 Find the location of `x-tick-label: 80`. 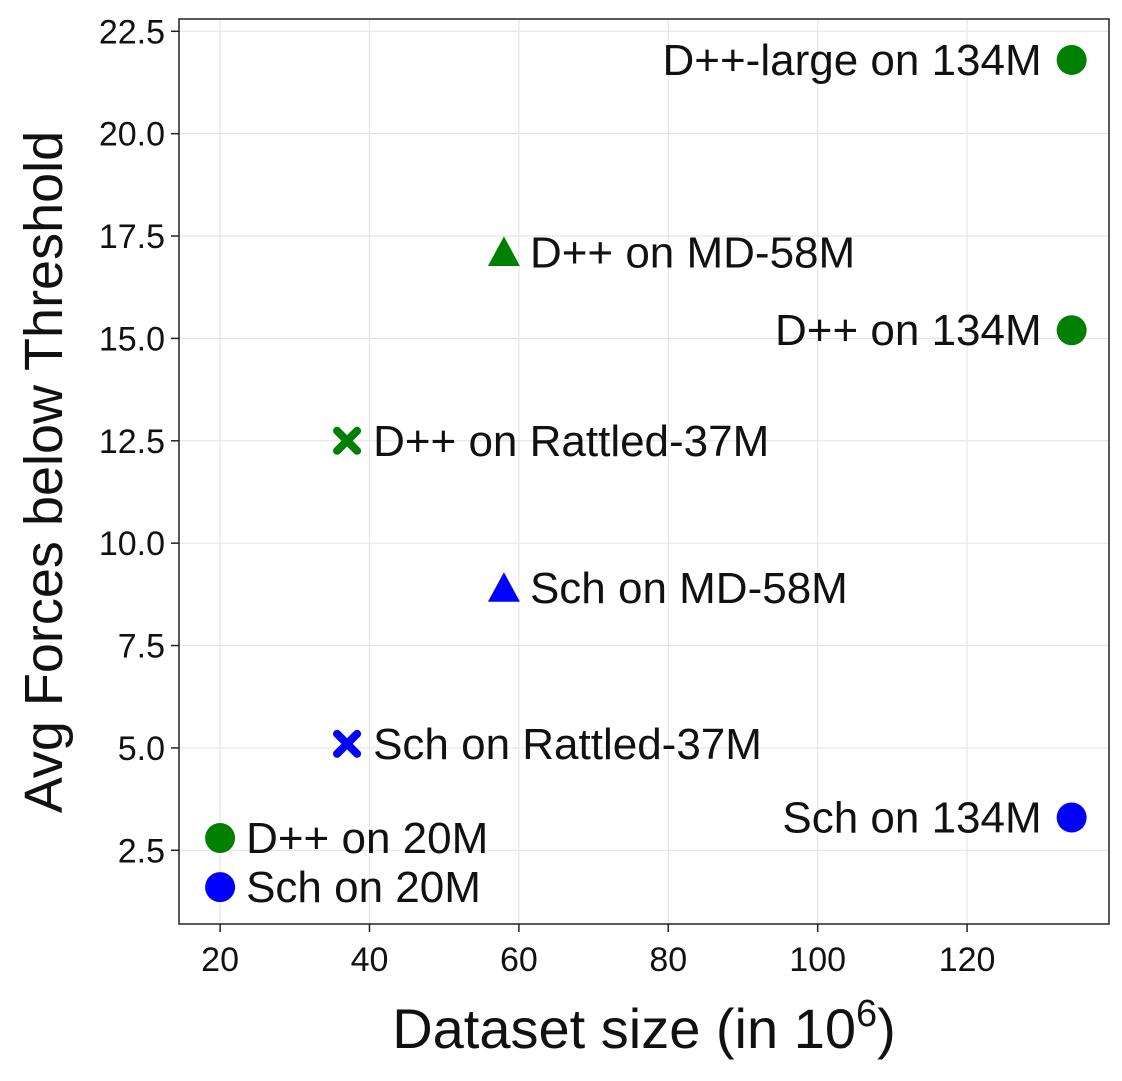

x-tick-label: 80 is located at coordinates (668, 960).